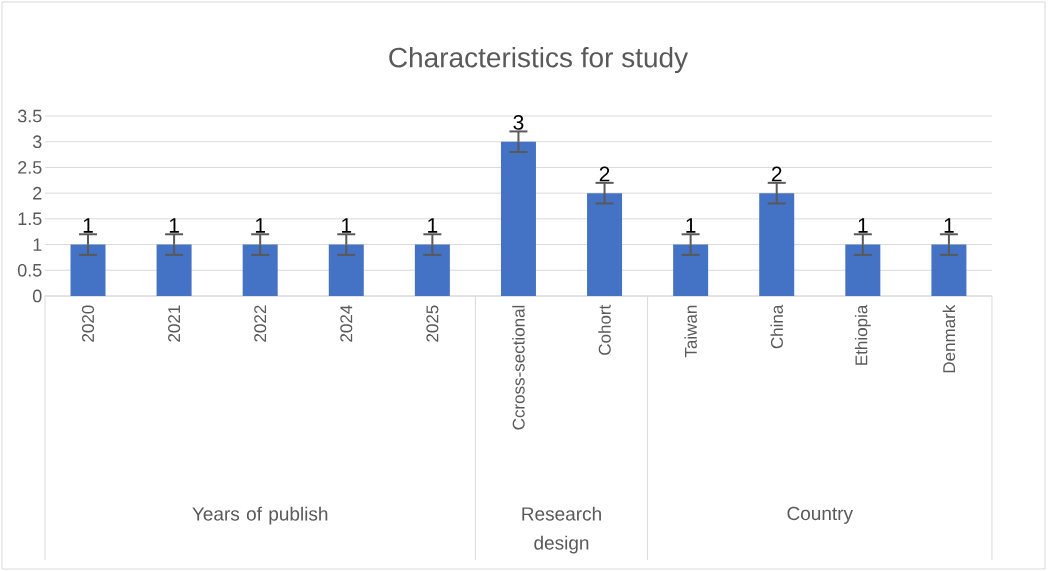  What do you see at coordinates (29, 116) in the screenshot?
I see `y-tick-label: 3.5` at bounding box center [29, 116].